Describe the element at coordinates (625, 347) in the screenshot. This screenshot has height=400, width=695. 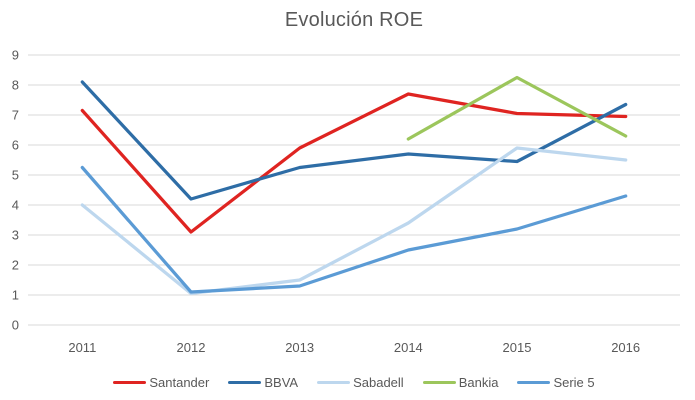
I see `x-tick-label: 2016` at that location.